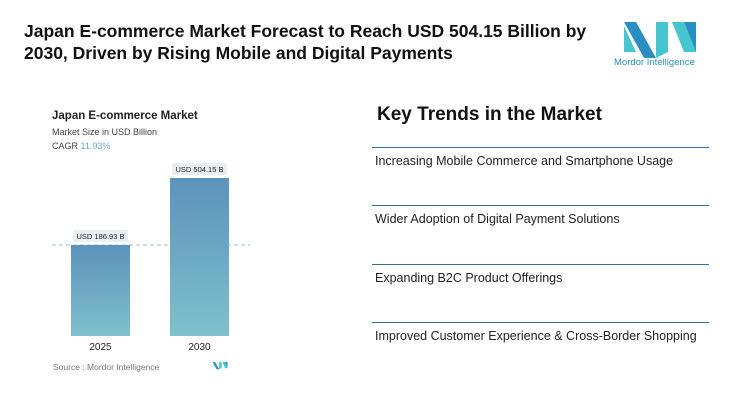 Image resolution: width=750 pixels, height=413 pixels. What do you see at coordinates (199, 257) in the screenshot?
I see `bar-2030` at bounding box center [199, 257].